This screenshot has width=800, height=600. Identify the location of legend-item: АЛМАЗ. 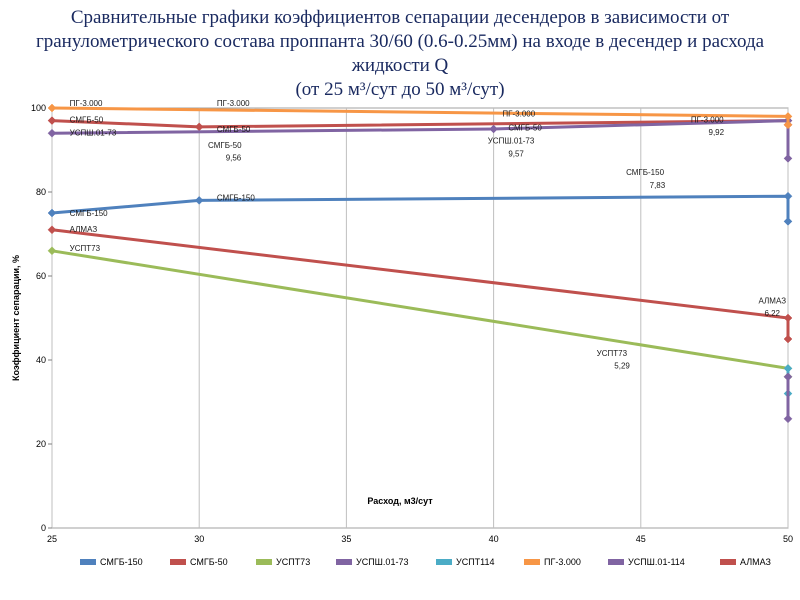
(745, 562).